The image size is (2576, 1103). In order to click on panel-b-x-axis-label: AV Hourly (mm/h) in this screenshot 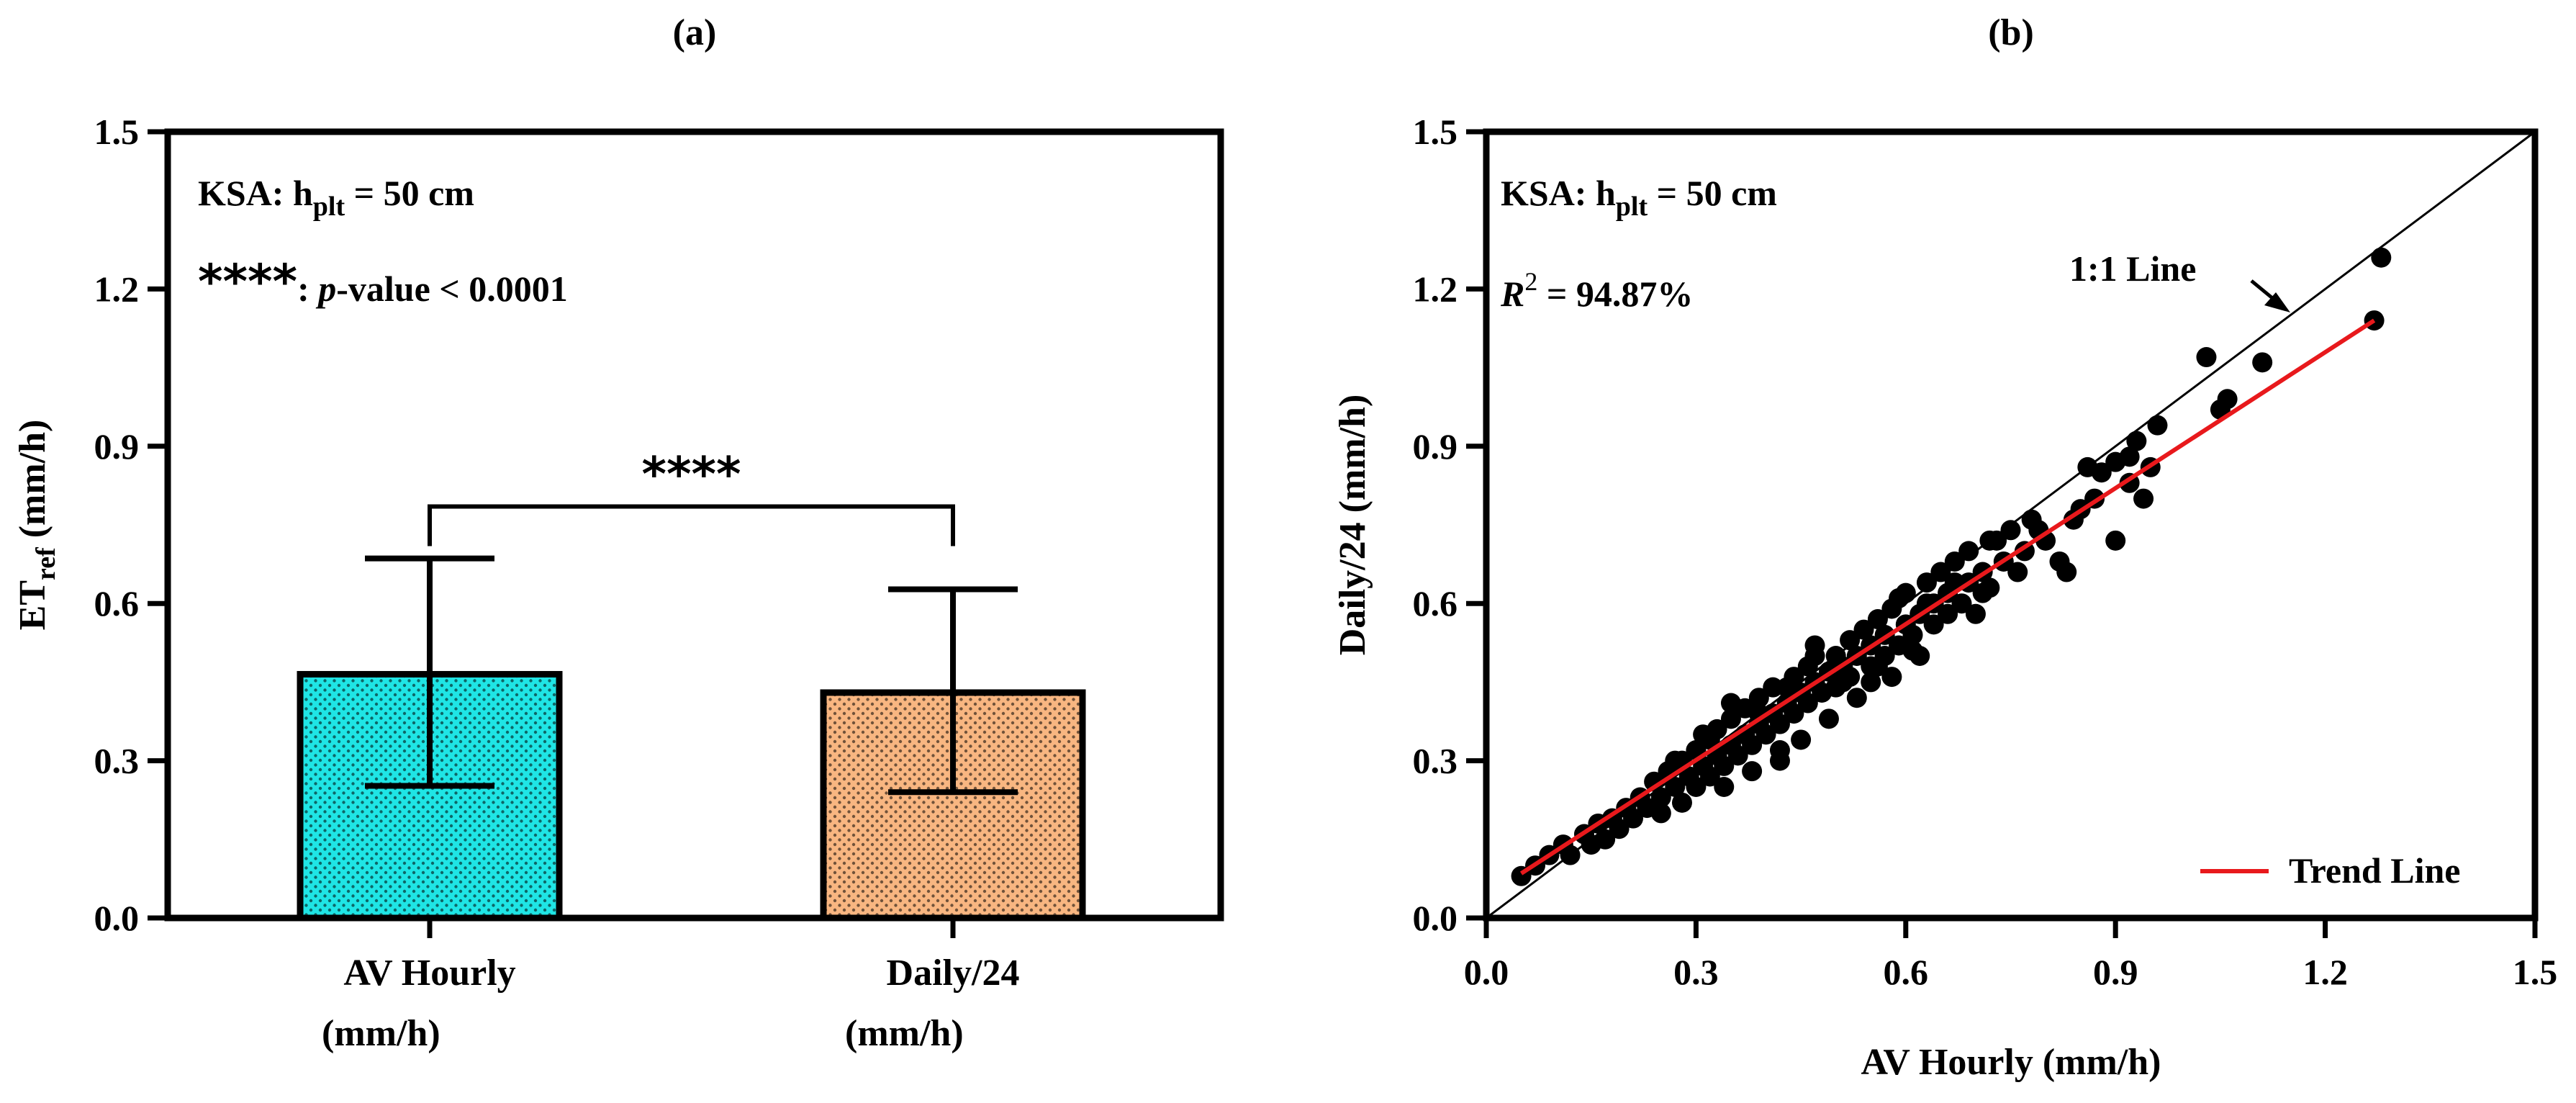, I will do `click(2011, 1062)`.